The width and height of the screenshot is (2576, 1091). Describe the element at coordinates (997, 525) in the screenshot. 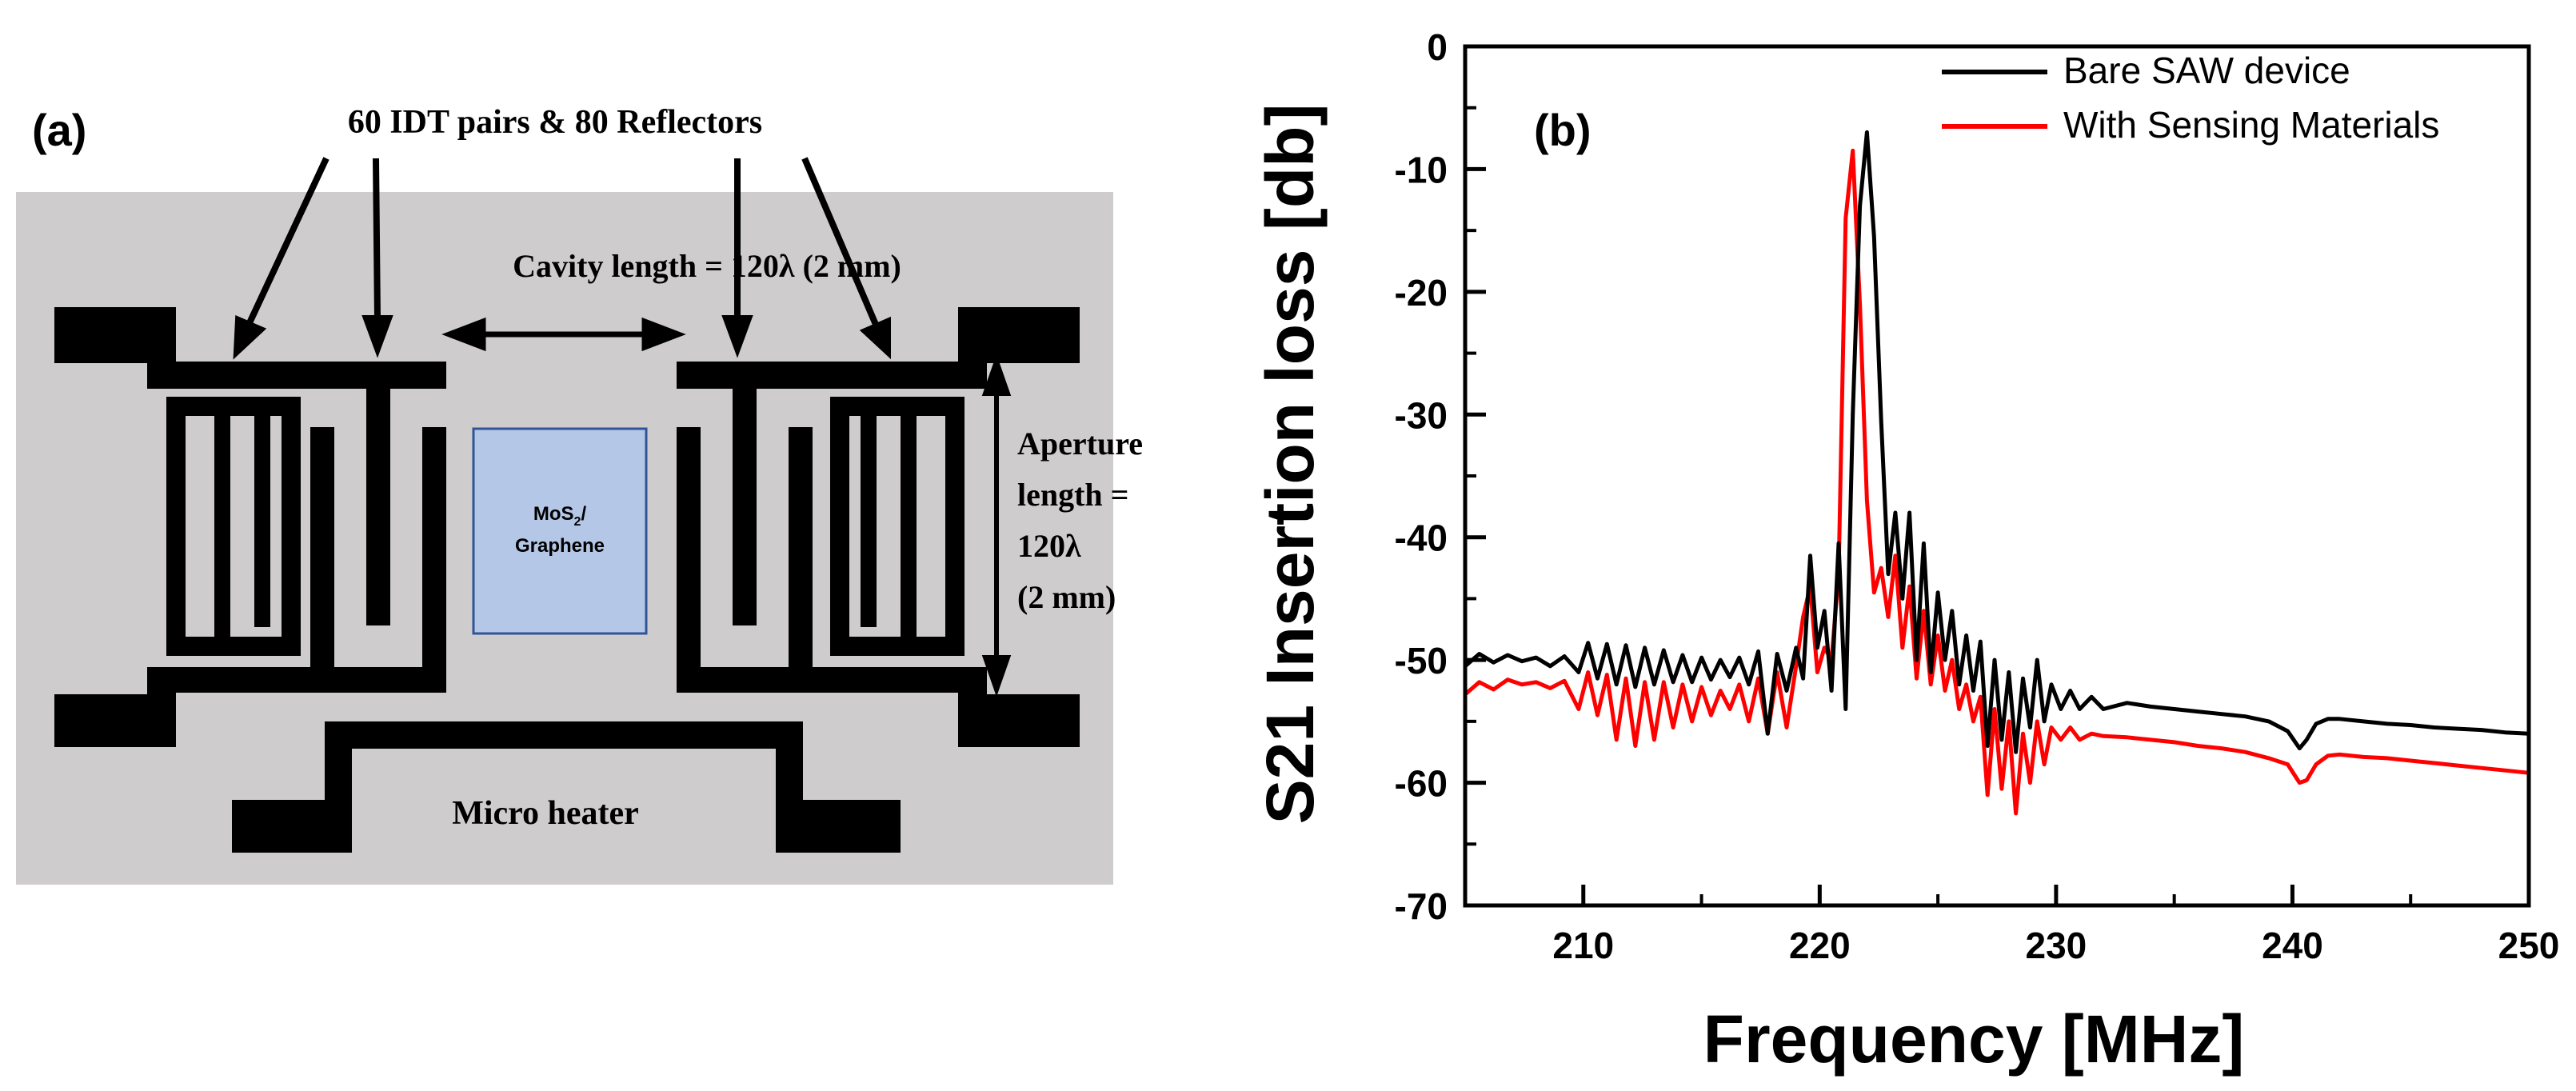

I see `aperture-arrow` at that location.